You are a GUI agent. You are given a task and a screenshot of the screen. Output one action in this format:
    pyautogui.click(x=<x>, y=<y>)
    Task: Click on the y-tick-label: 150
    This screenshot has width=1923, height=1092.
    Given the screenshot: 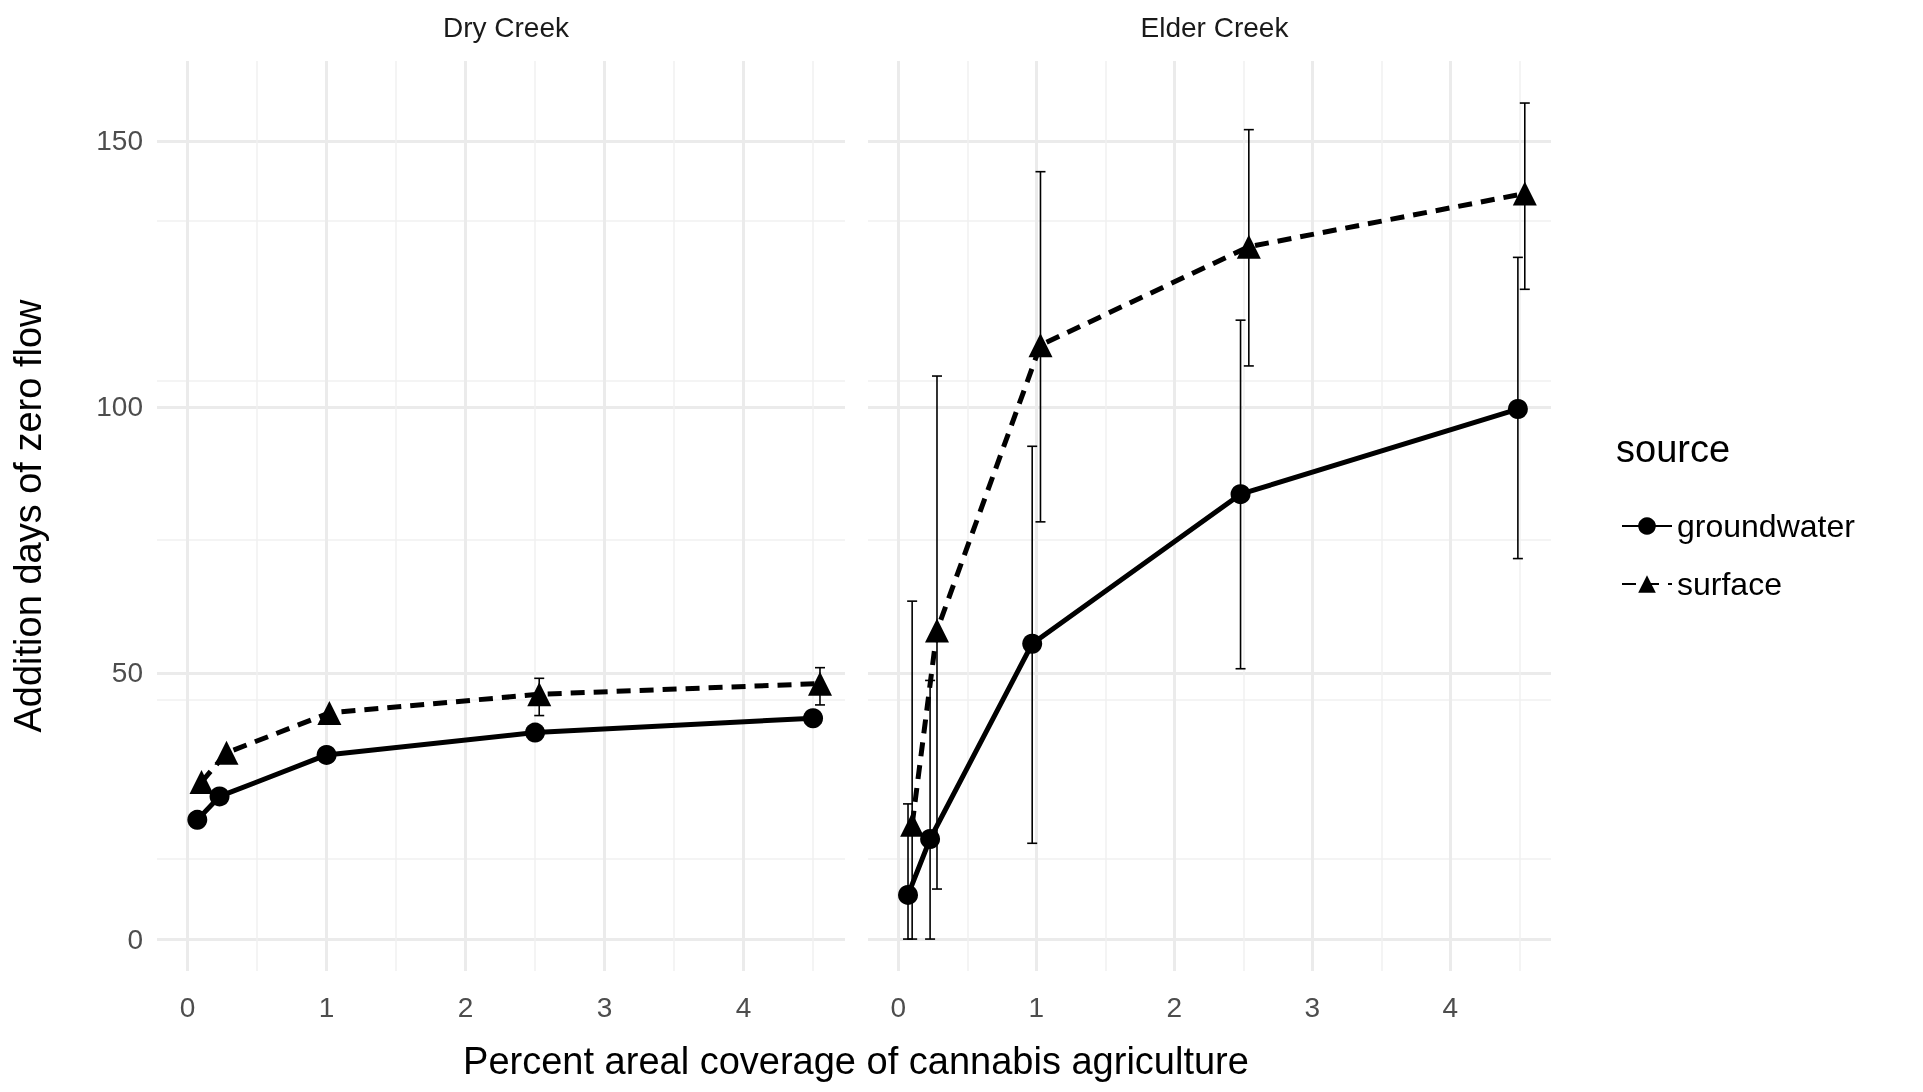 What is the action you would take?
    pyautogui.click(x=119, y=141)
    